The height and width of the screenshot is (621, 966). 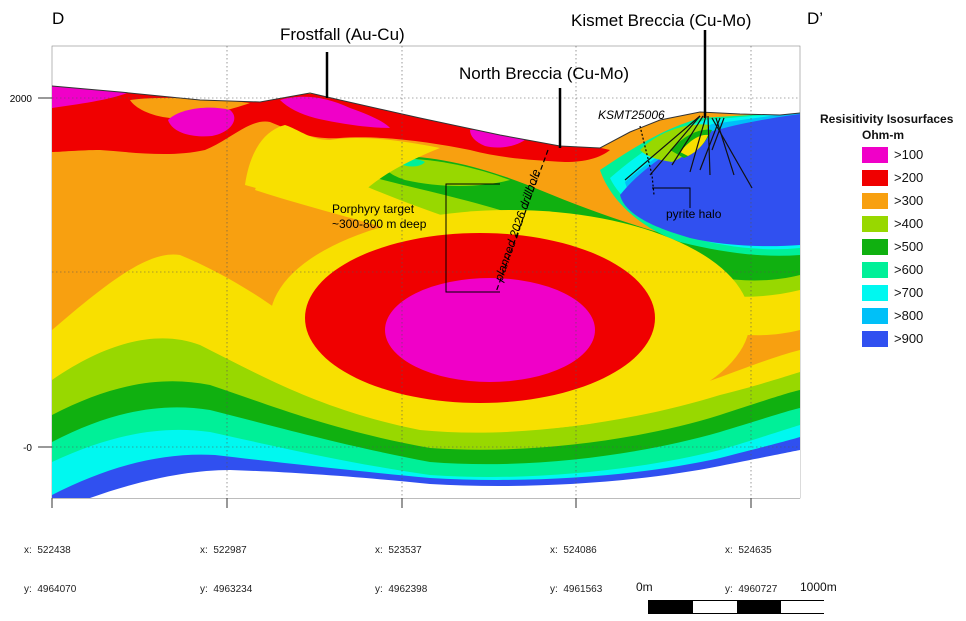 I want to click on section-end-label: D’, so click(x=815, y=18).